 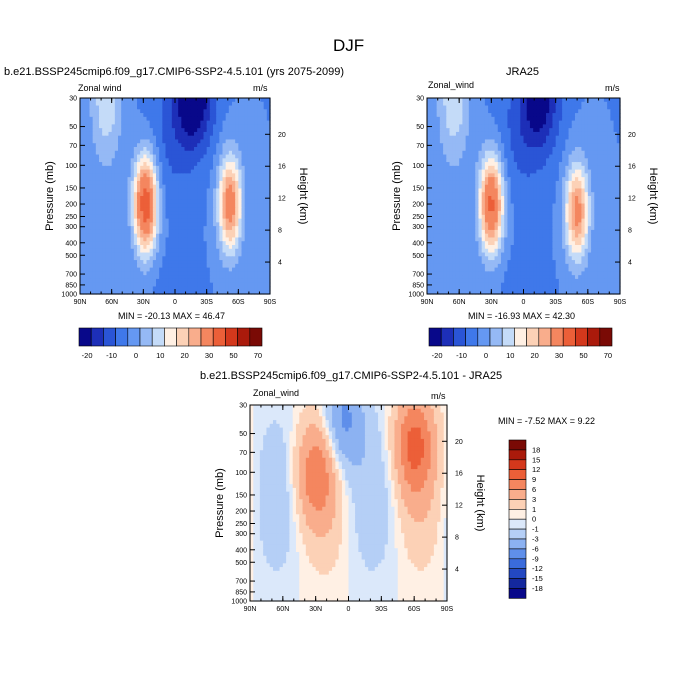 I want to click on colorbar-label: 70, so click(x=258, y=355).